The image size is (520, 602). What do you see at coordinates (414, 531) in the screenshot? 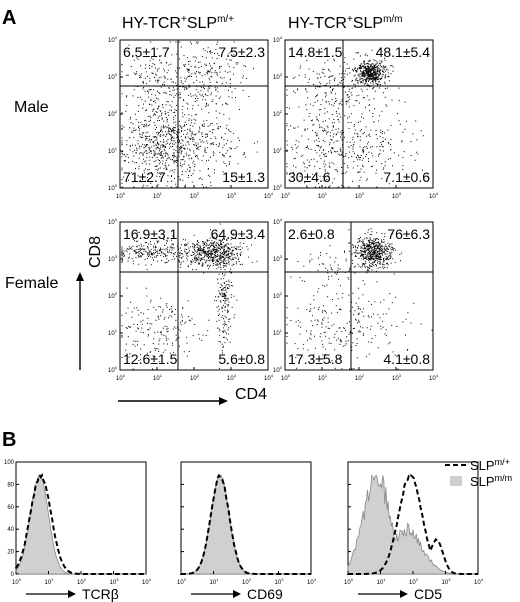
I see `histogram-3: 10⁰ 10¹ 10² 10³ 10⁴ CD5` at bounding box center [414, 531].